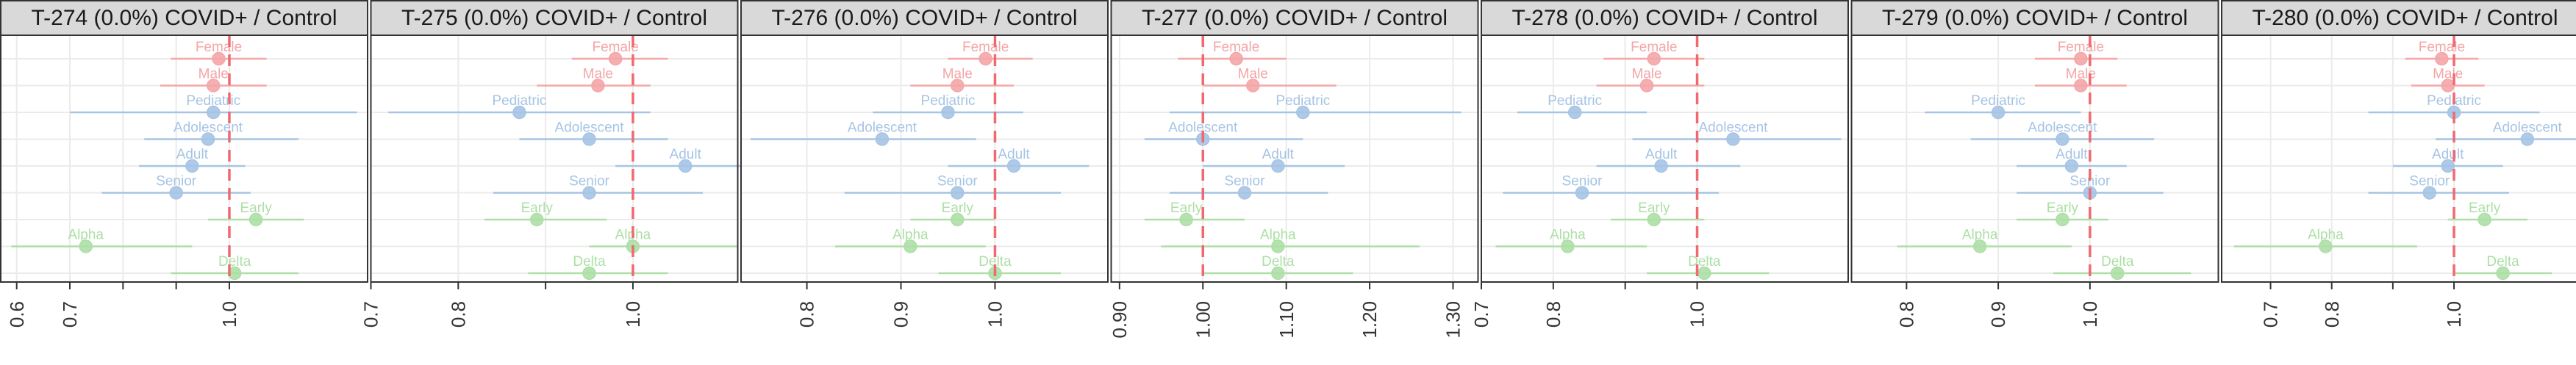 Image resolution: width=2576 pixels, height=365 pixels. What do you see at coordinates (2035, 18) in the screenshot?
I see `panel-title: T-279 (0.0%) COVID+ / Control` at bounding box center [2035, 18].